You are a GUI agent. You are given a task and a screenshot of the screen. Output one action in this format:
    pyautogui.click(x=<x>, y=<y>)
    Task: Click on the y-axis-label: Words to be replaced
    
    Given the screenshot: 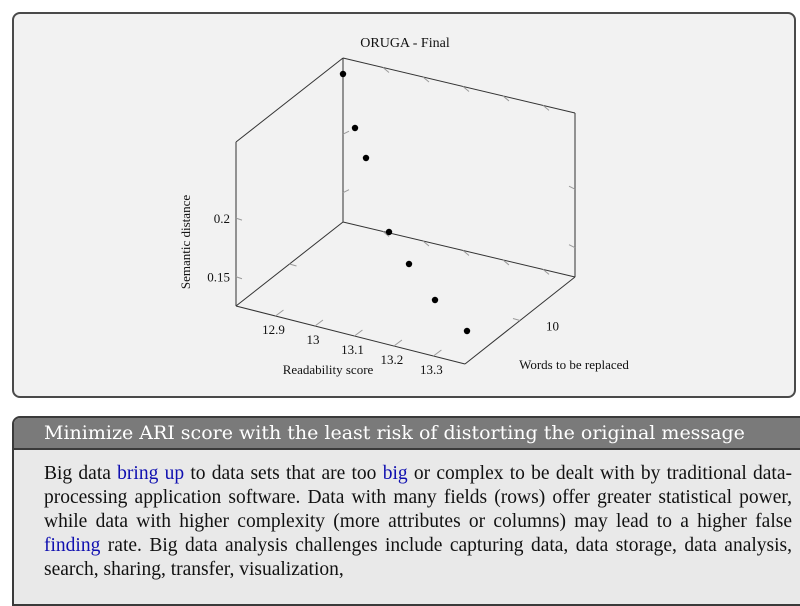 What is the action you would take?
    pyautogui.click(x=574, y=364)
    